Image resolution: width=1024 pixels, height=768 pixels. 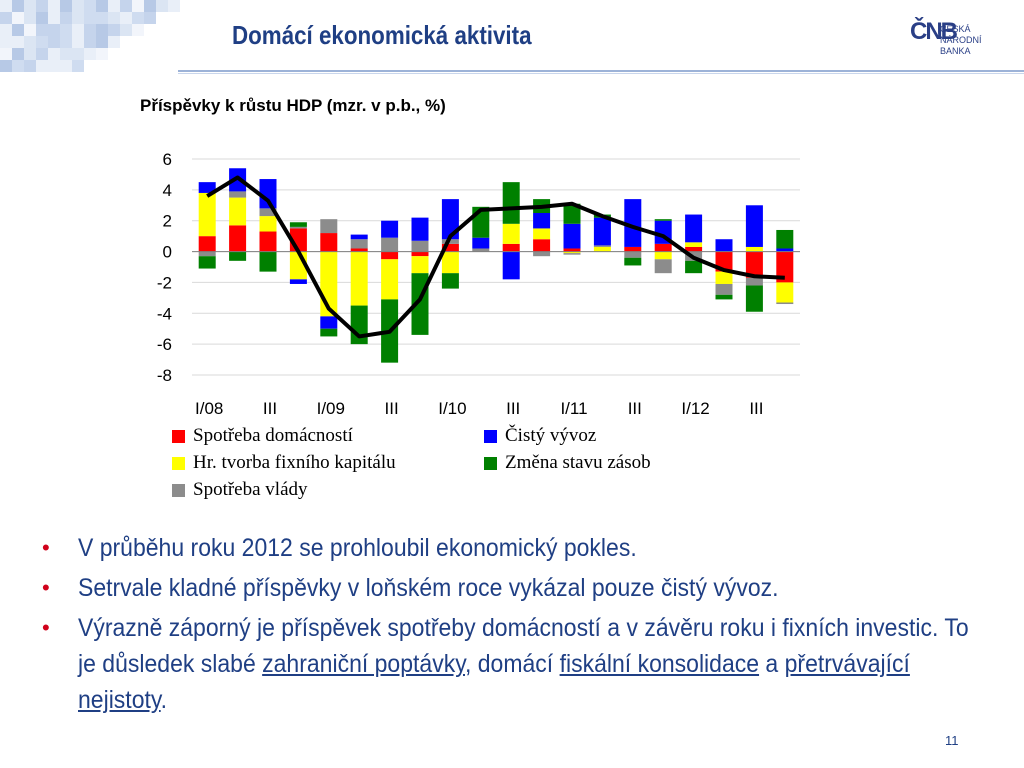 I want to click on cnb-logo: ČNB ČESKÁ NÁRODNÍ BANKA, so click(x=960, y=38).